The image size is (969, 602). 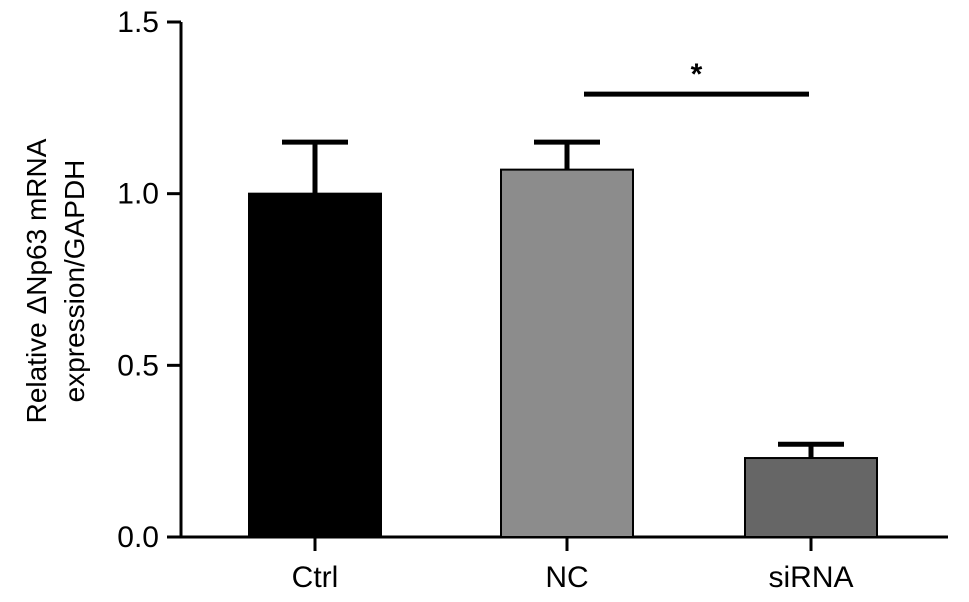 I want to click on y-tick-label: 0.5, so click(x=138, y=365).